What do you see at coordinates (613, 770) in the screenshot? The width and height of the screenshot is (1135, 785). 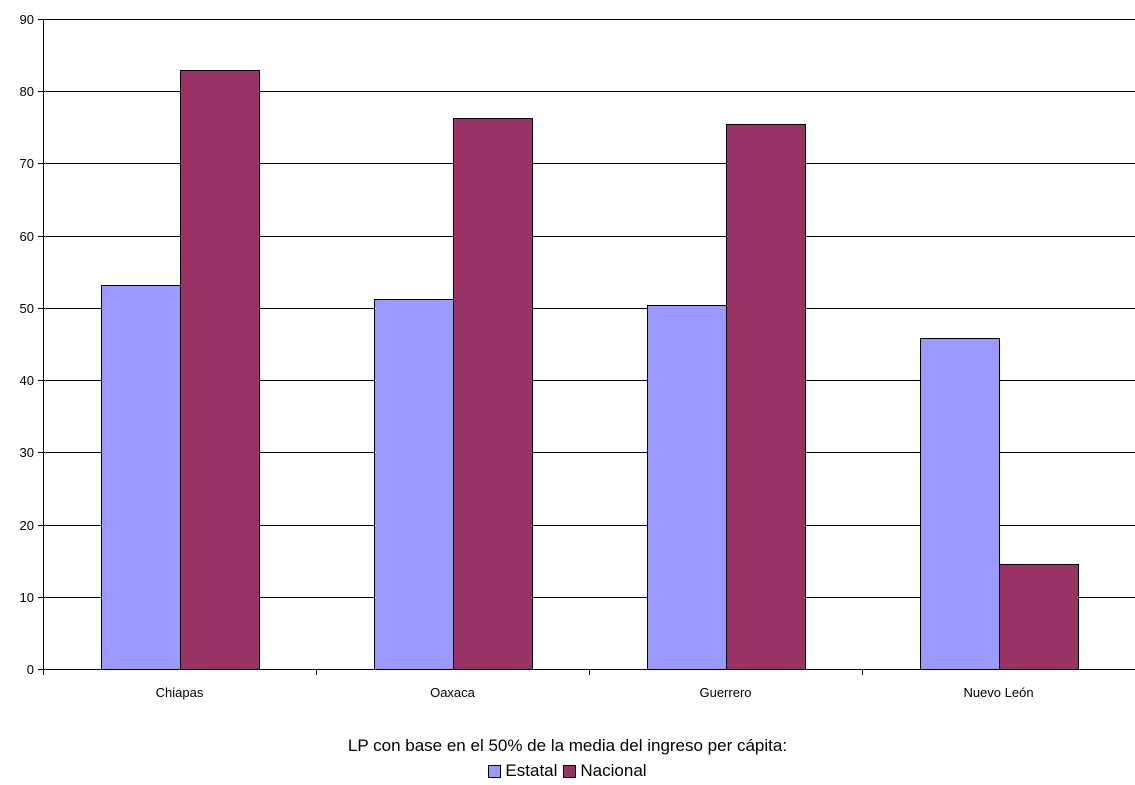 I see `legend-label-nacional: Nacional` at bounding box center [613, 770].